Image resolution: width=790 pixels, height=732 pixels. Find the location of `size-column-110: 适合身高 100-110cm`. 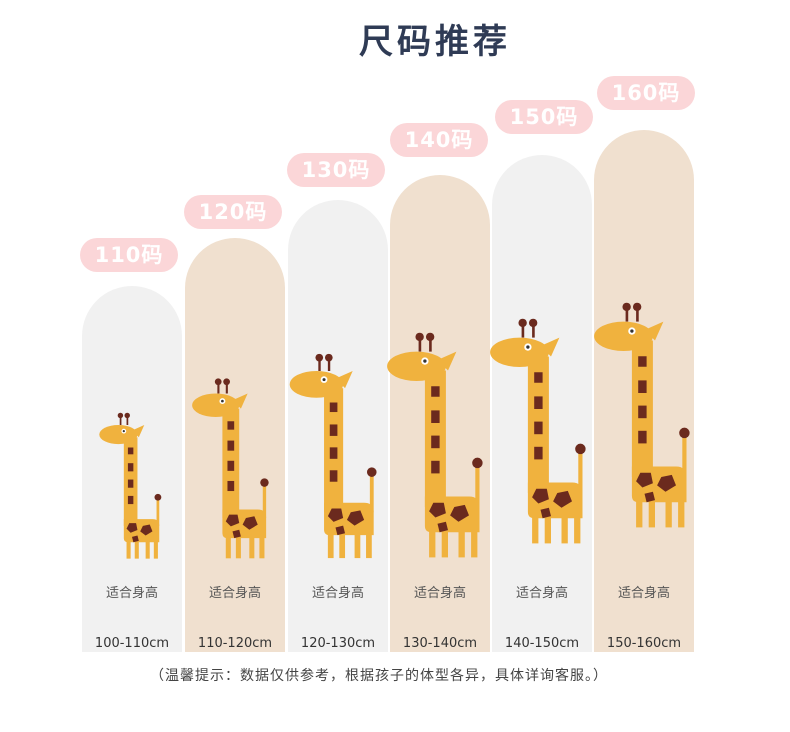

size-column-110: 适合身高 100-110cm is located at coordinates (132, 469).